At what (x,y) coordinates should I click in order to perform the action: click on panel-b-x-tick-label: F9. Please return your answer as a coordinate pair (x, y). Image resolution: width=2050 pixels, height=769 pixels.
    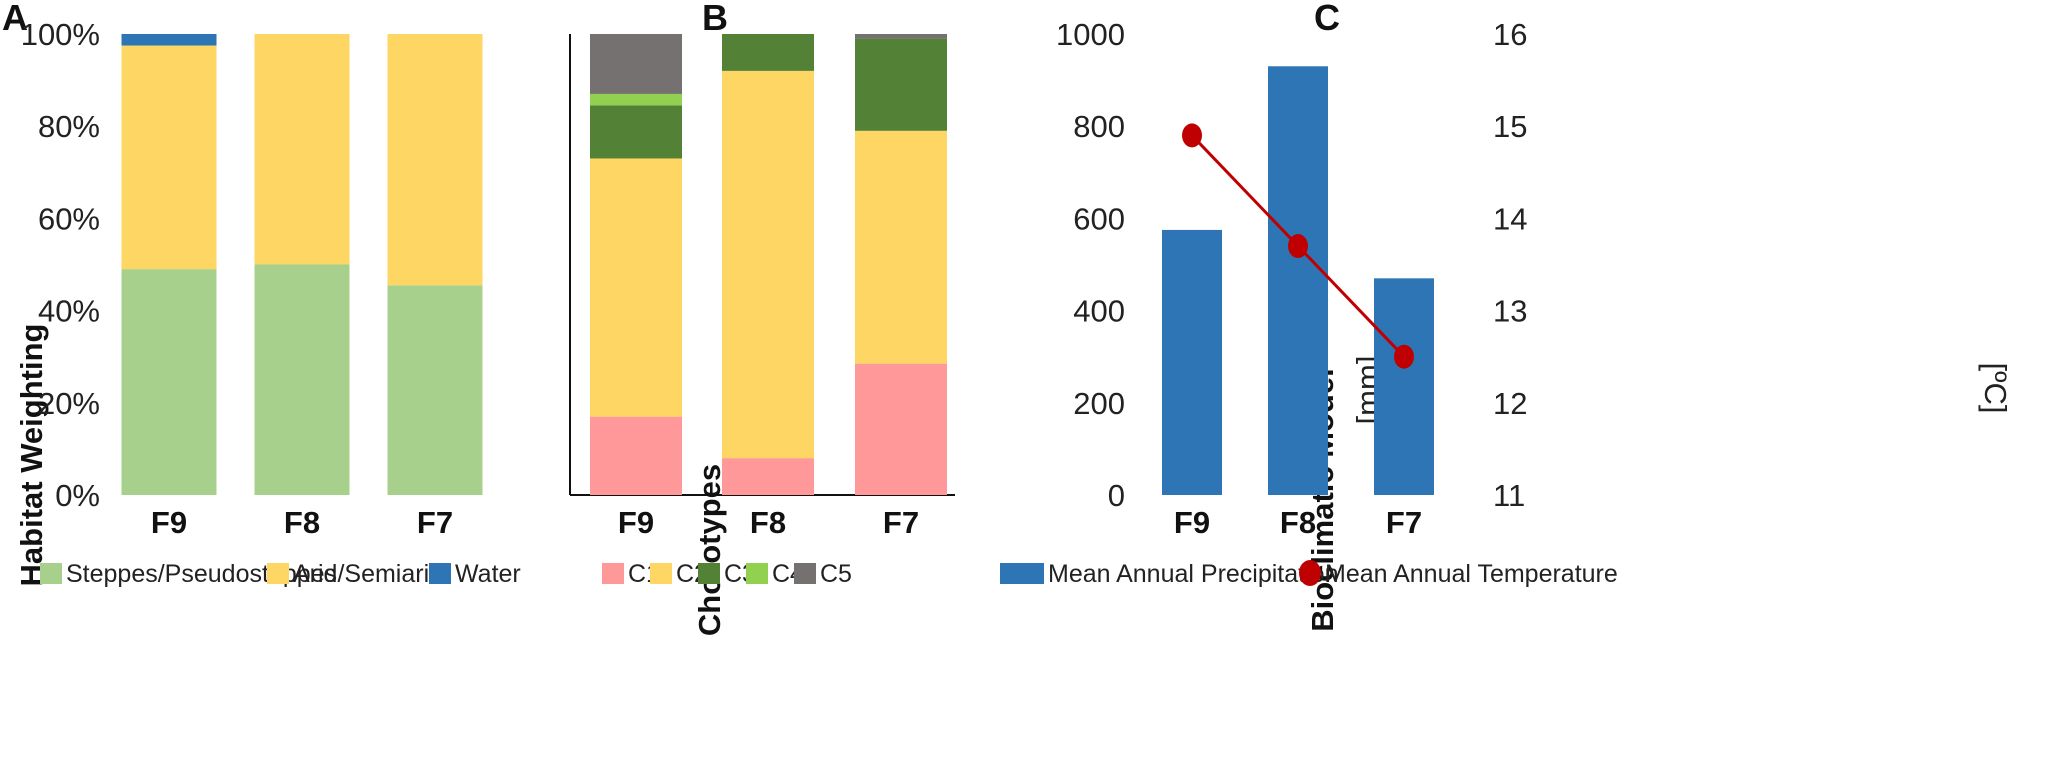
    Looking at the image, I should click on (636, 522).